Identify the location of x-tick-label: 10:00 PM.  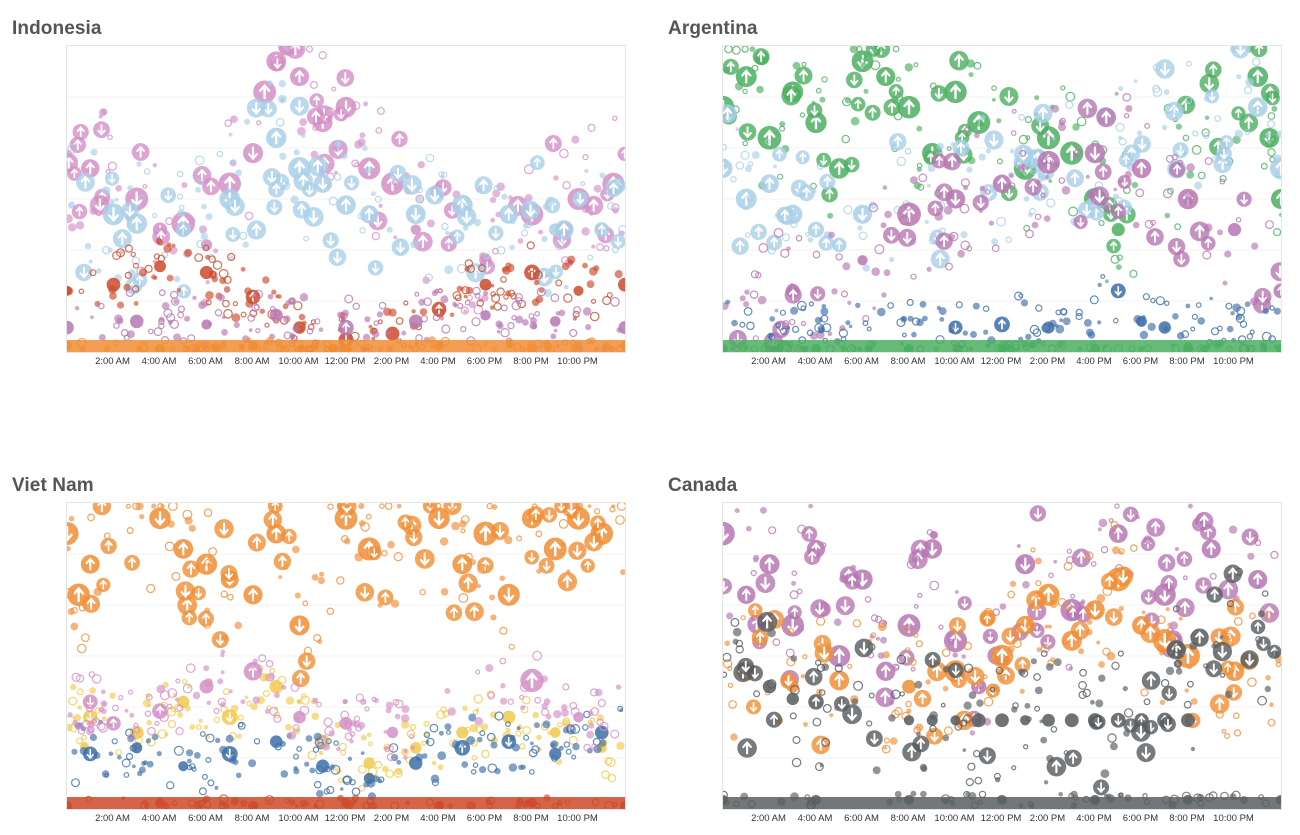
(1233, 361).